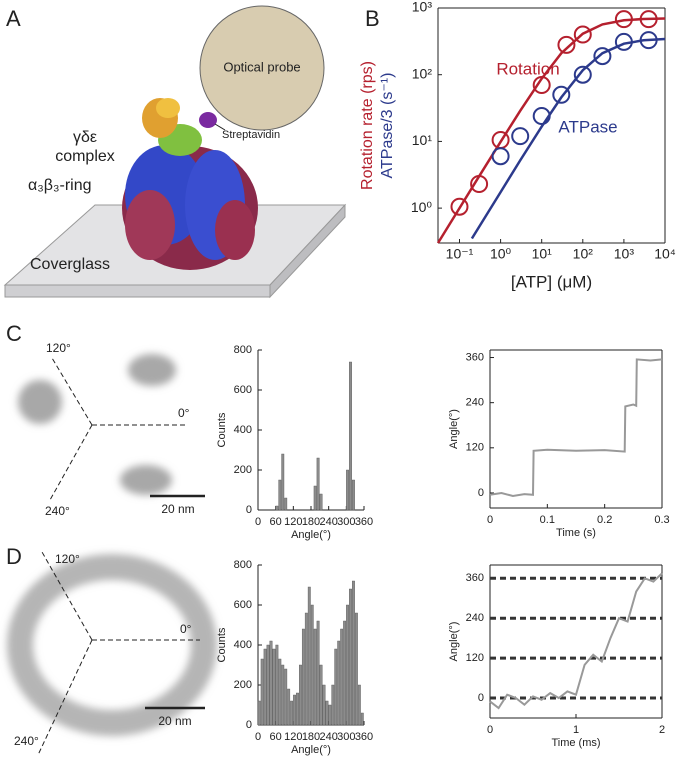 The image size is (677, 759). I want to click on legend-label: Rotation, so click(527, 68).